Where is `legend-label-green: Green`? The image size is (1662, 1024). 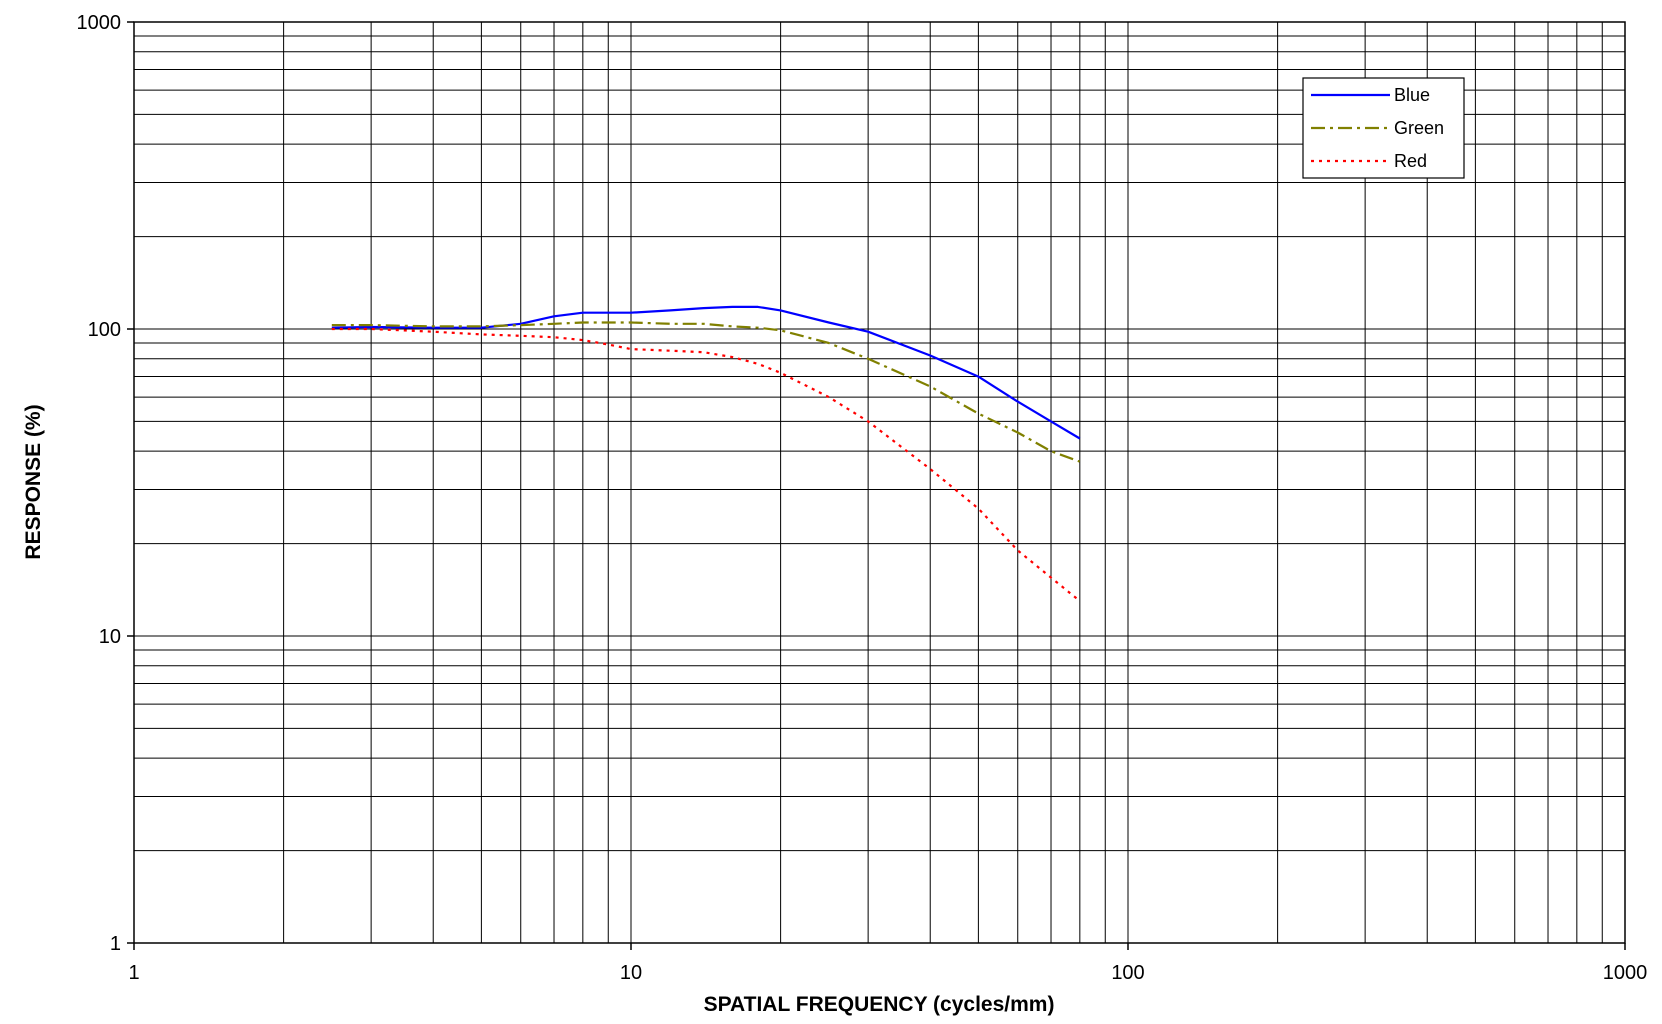
legend-label-green: Green is located at coordinates (1419, 128).